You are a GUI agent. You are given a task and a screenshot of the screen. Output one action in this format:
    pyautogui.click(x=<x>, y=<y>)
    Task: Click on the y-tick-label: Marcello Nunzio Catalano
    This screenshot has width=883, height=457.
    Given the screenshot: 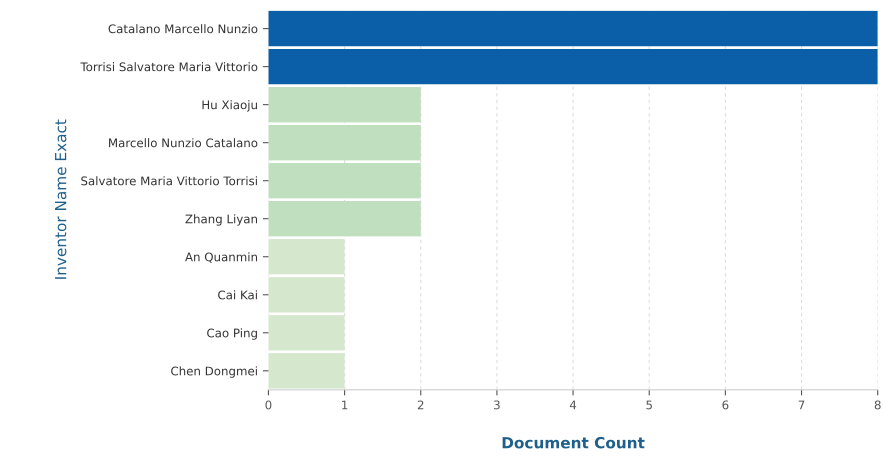 What is the action you would take?
    pyautogui.click(x=183, y=143)
    